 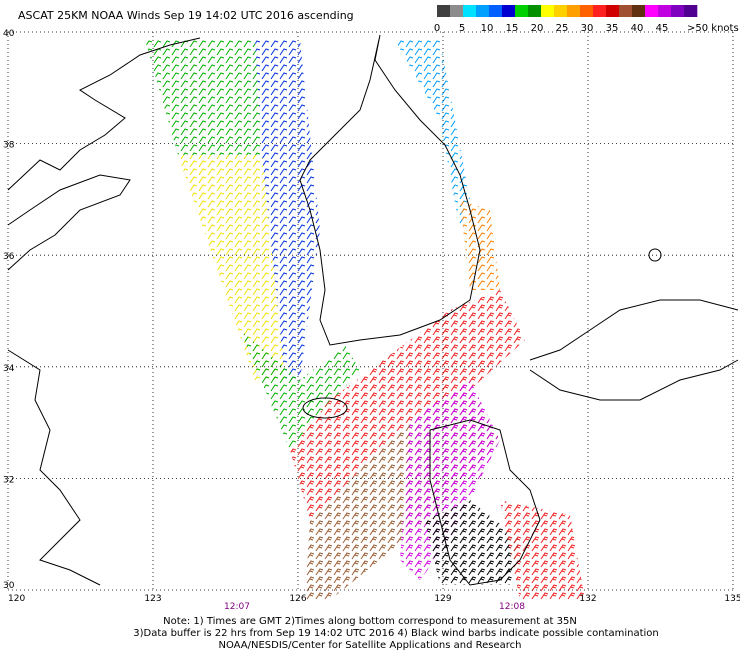 I want to click on latitude-label: 34, so click(x=9, y=369).